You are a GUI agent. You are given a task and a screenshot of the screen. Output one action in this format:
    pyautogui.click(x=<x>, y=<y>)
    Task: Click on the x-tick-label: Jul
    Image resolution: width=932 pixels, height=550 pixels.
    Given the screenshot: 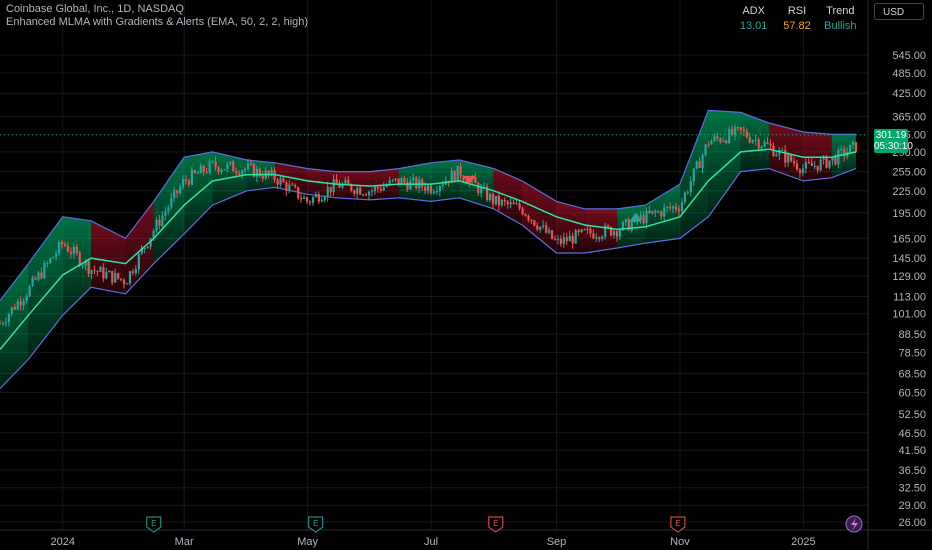 What is the action you would take?
    pyautogui.click(x=431, y=542)
    